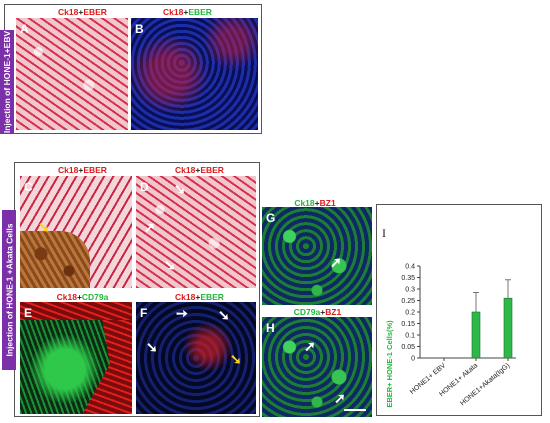  Describe the element at coordinates (196, 358) in the screenshot. I see `panel-f-image: F ➙ ➘ ➘ ➘` at that location.